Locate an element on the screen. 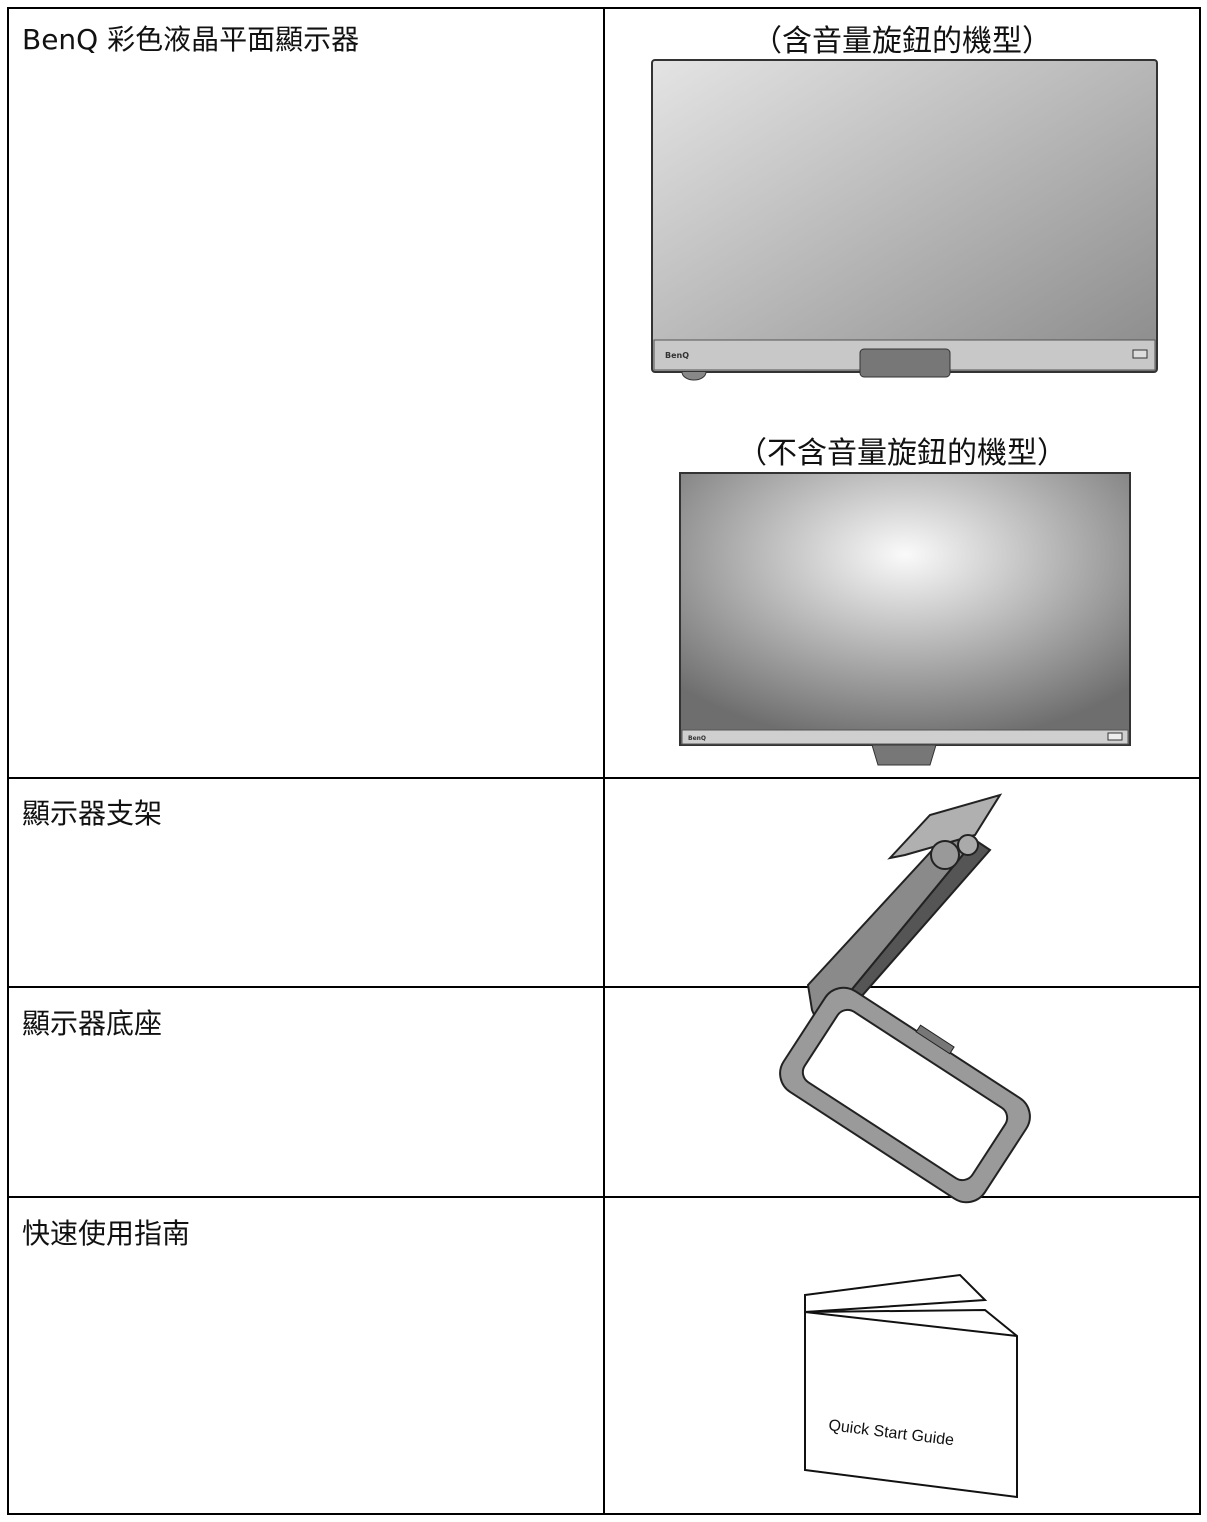  monitor-with-knob: BenQ is located at coordinates (904, 220).